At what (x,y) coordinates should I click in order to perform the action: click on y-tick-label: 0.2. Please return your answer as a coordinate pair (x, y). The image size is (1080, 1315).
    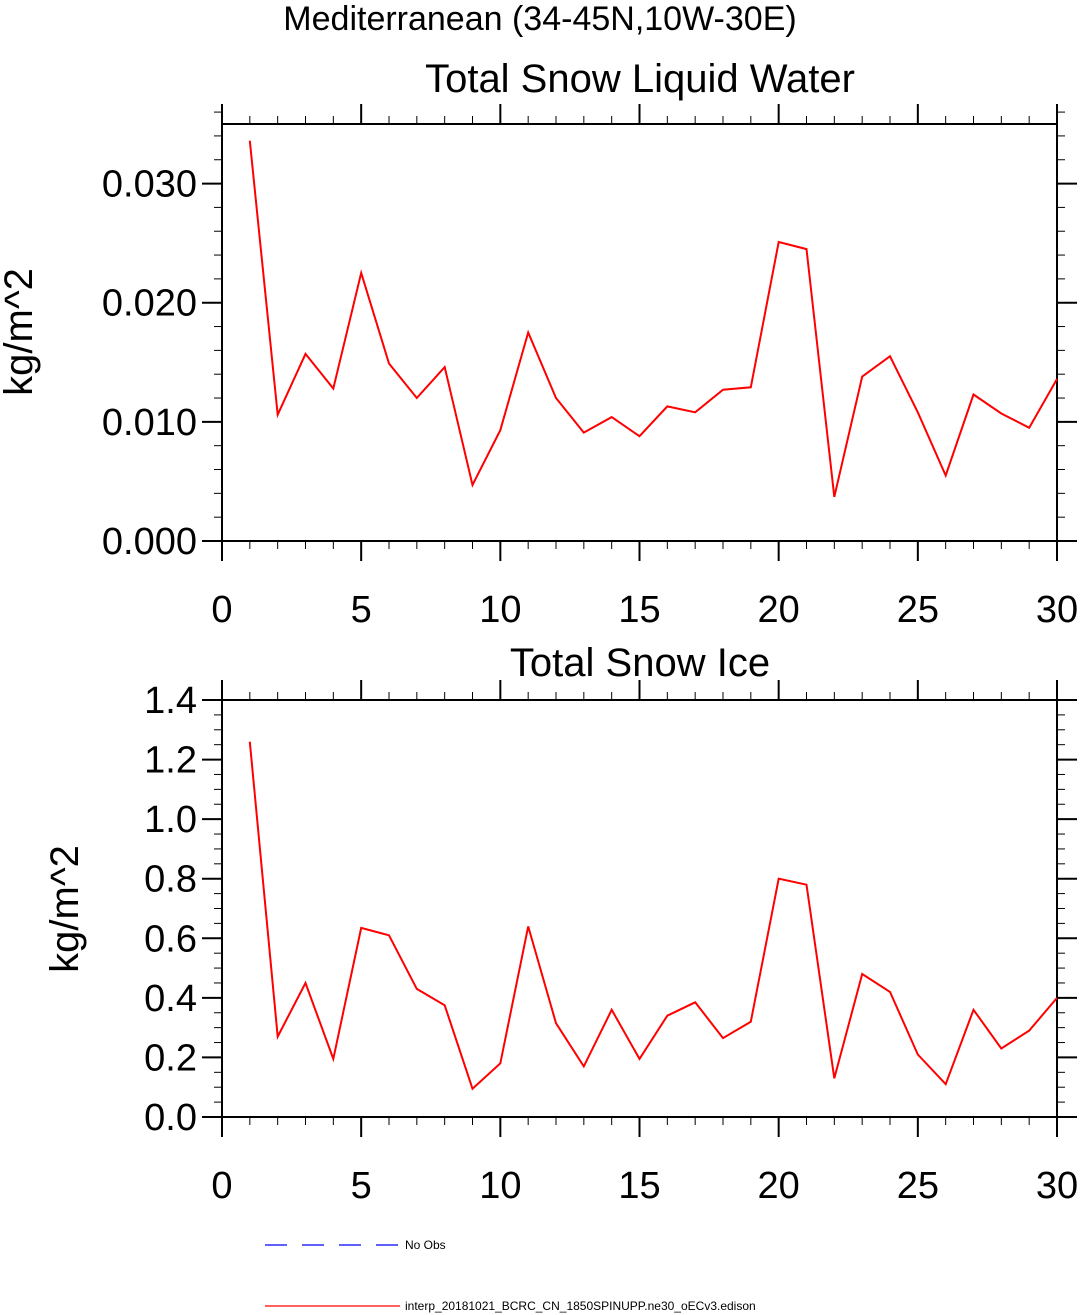
    Looking at the image, I should click on (170, 1058).